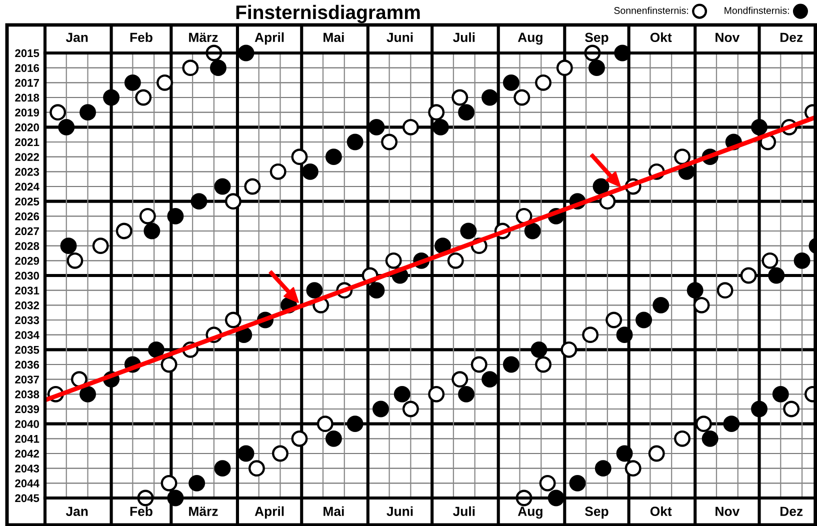  Describe the element at coordinates (596, 38) in the screenshot. I see `x-tick-label: Sep` at that location.